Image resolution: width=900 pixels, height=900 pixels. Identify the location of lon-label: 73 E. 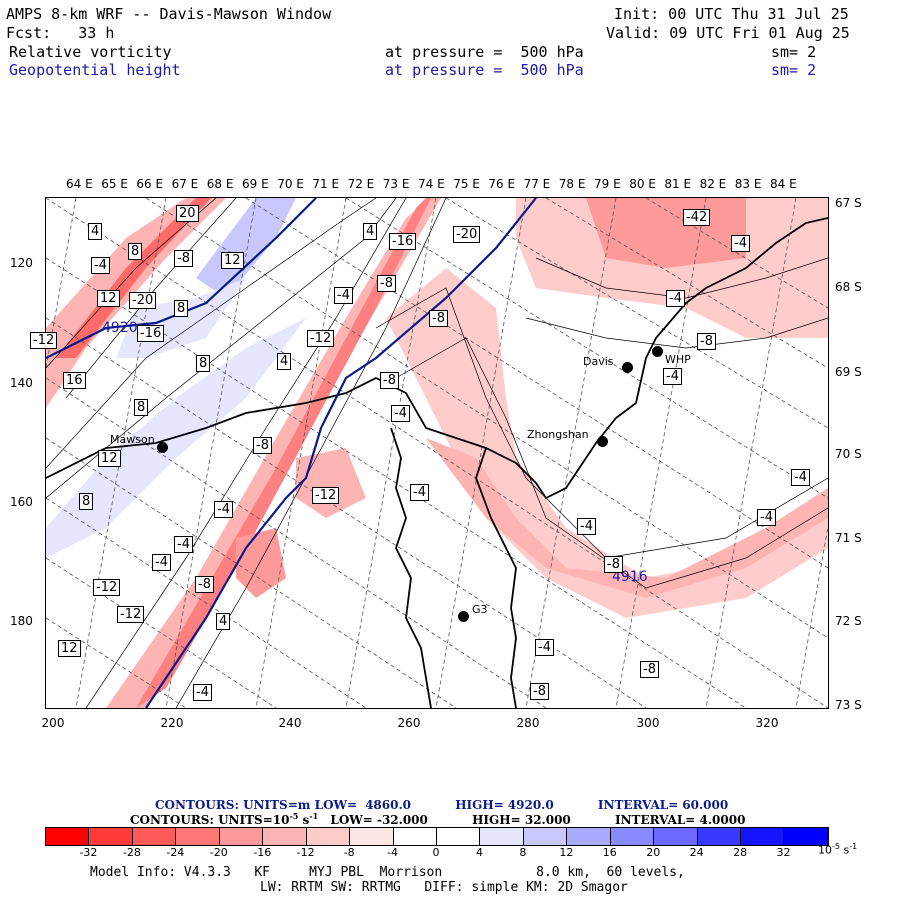
(396, 184).